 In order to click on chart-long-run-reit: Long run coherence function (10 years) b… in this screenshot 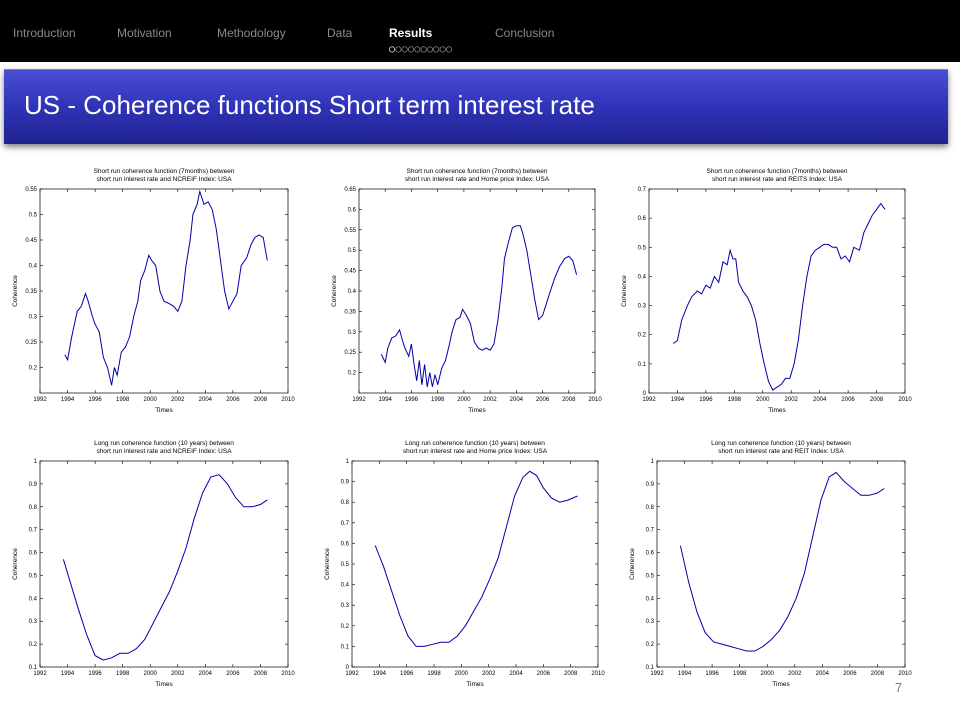, I will do `click(770, 564)`.